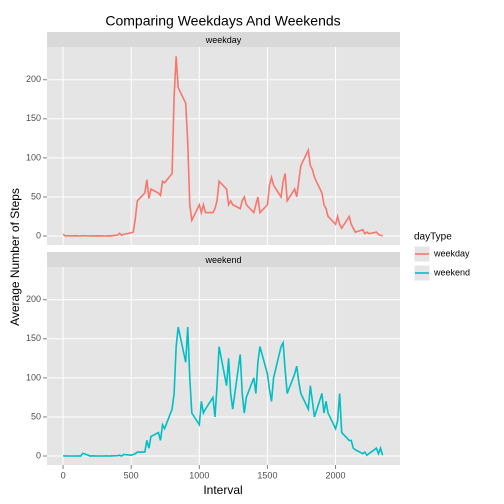 The width and height of the screenshot is (504, 504). I want to click on x-tick-label: 1000, so click(199, 475).